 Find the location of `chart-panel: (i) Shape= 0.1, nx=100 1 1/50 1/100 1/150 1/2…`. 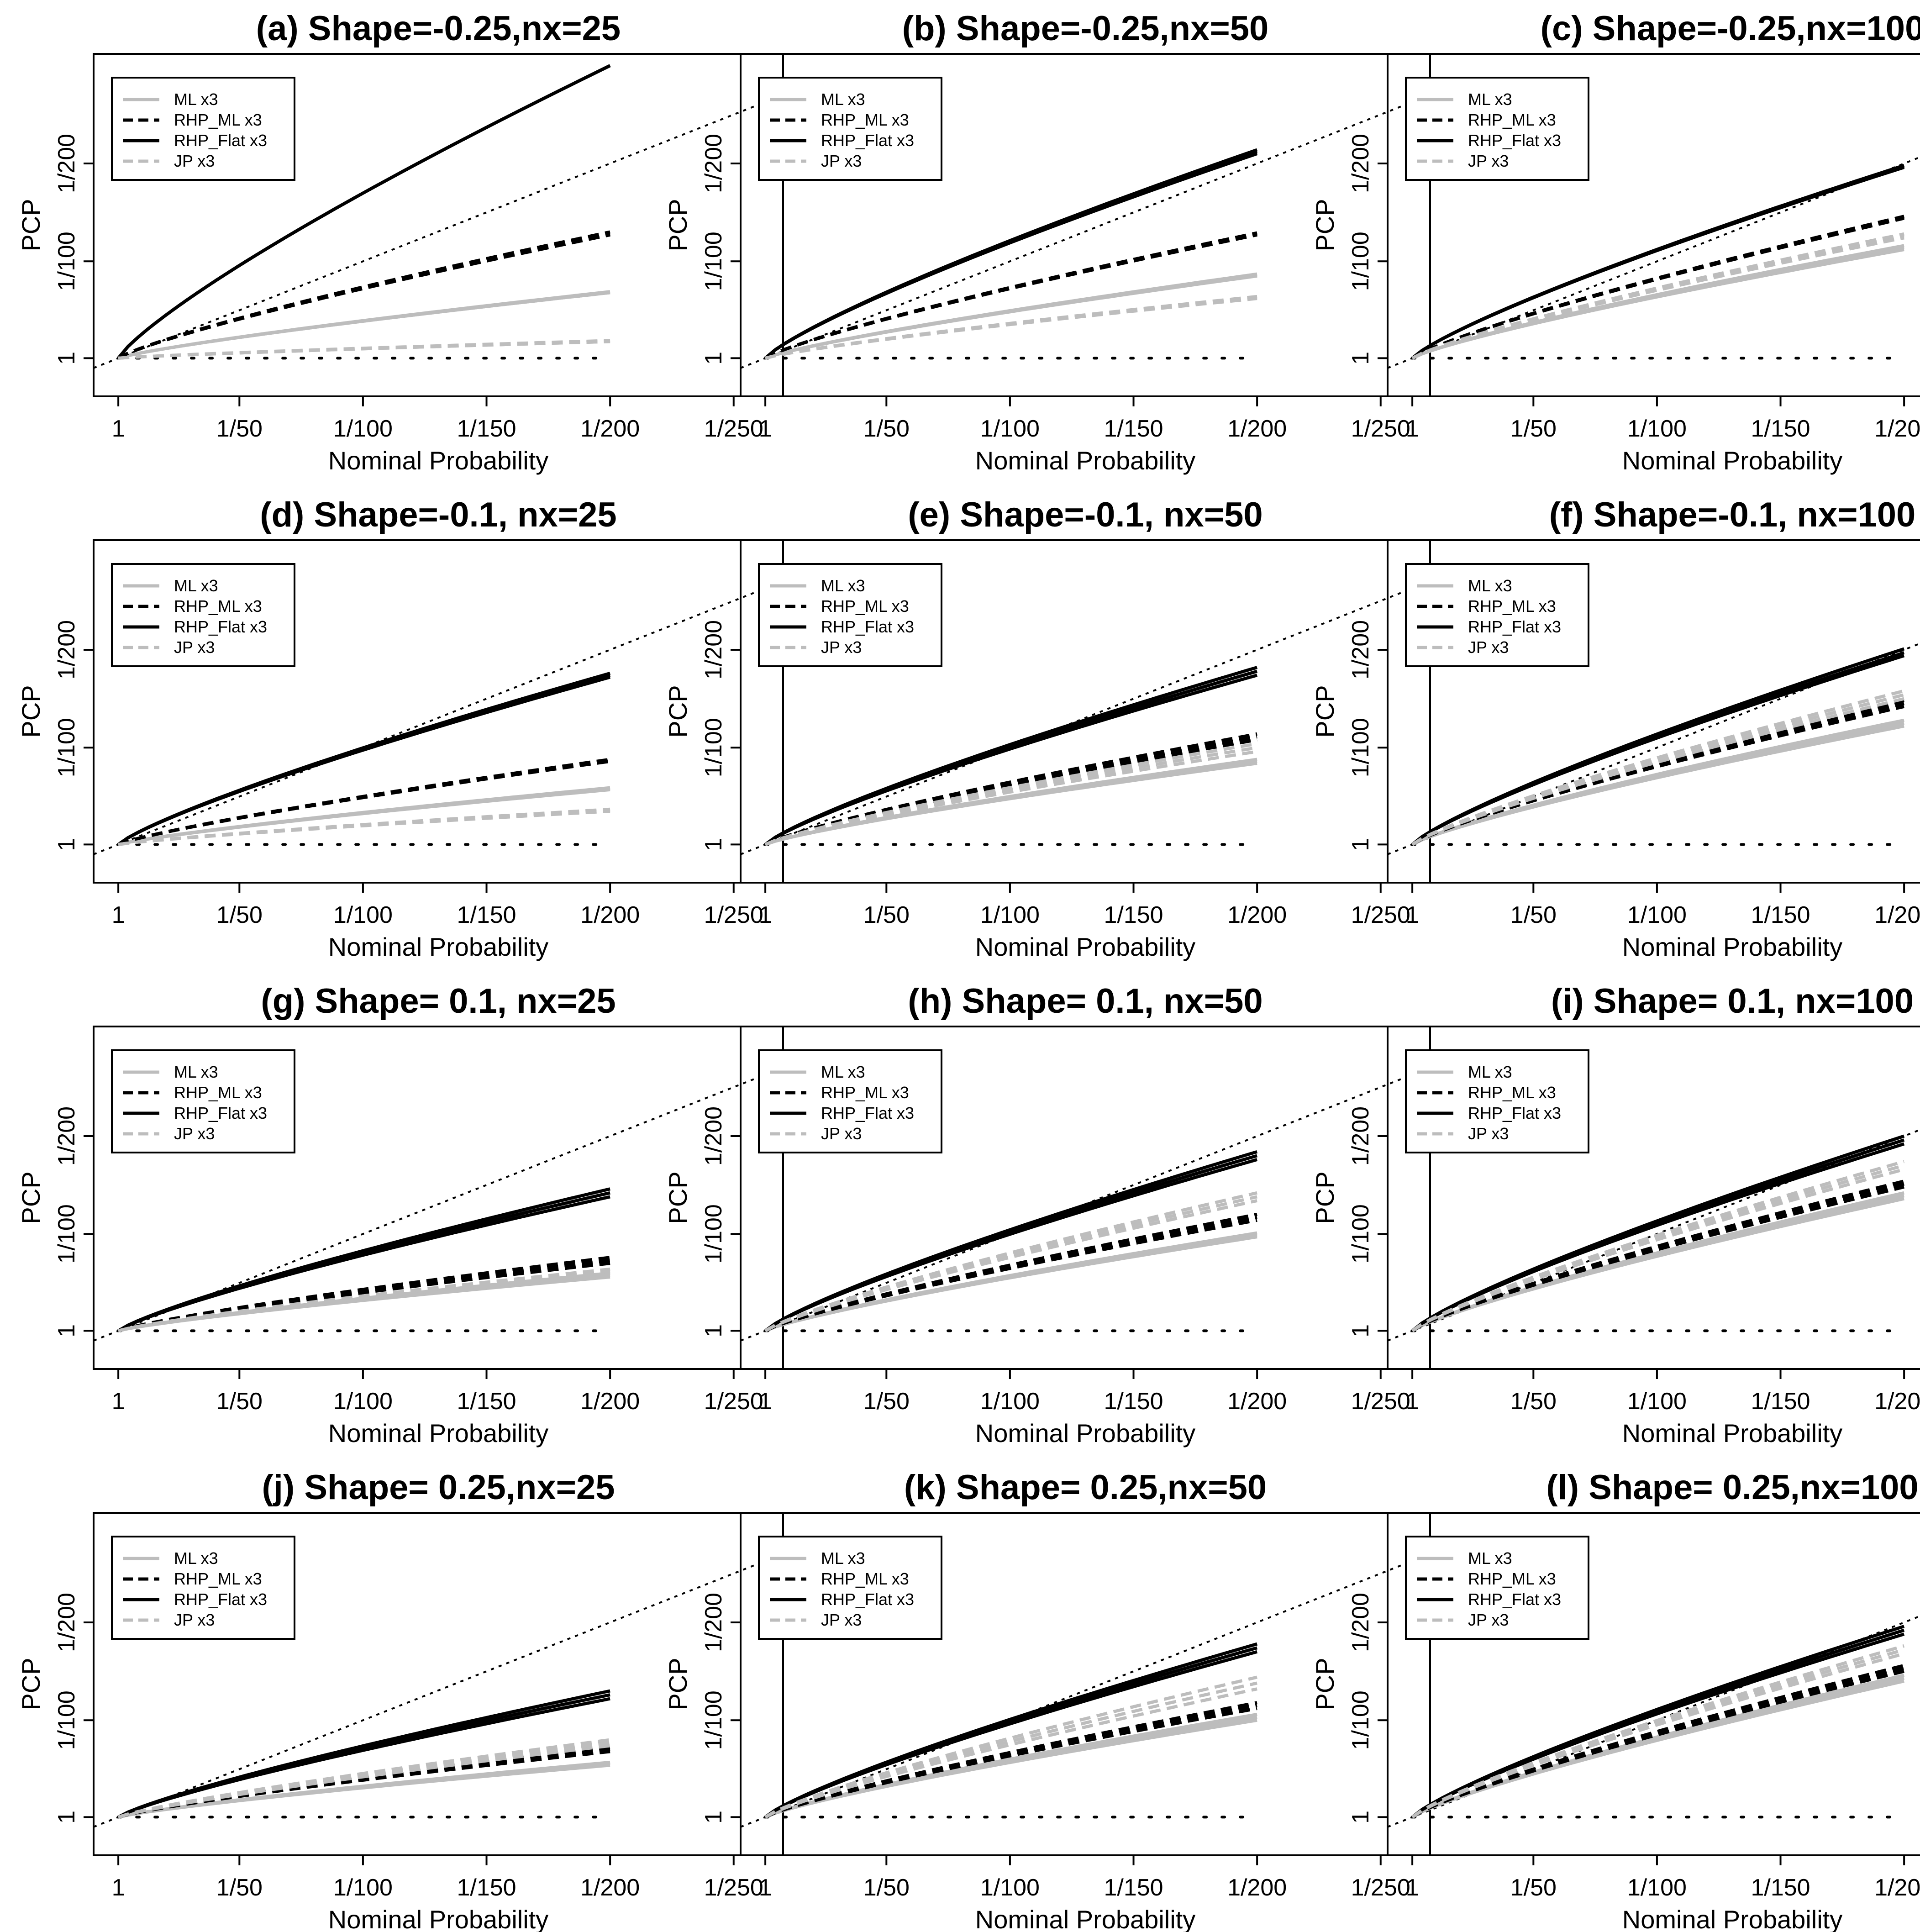

chart-panel: (i) Shape= 0.1, nx=100 1 1/50 1/100 1/150 1/2… is located at coordinates (1615, 1215).